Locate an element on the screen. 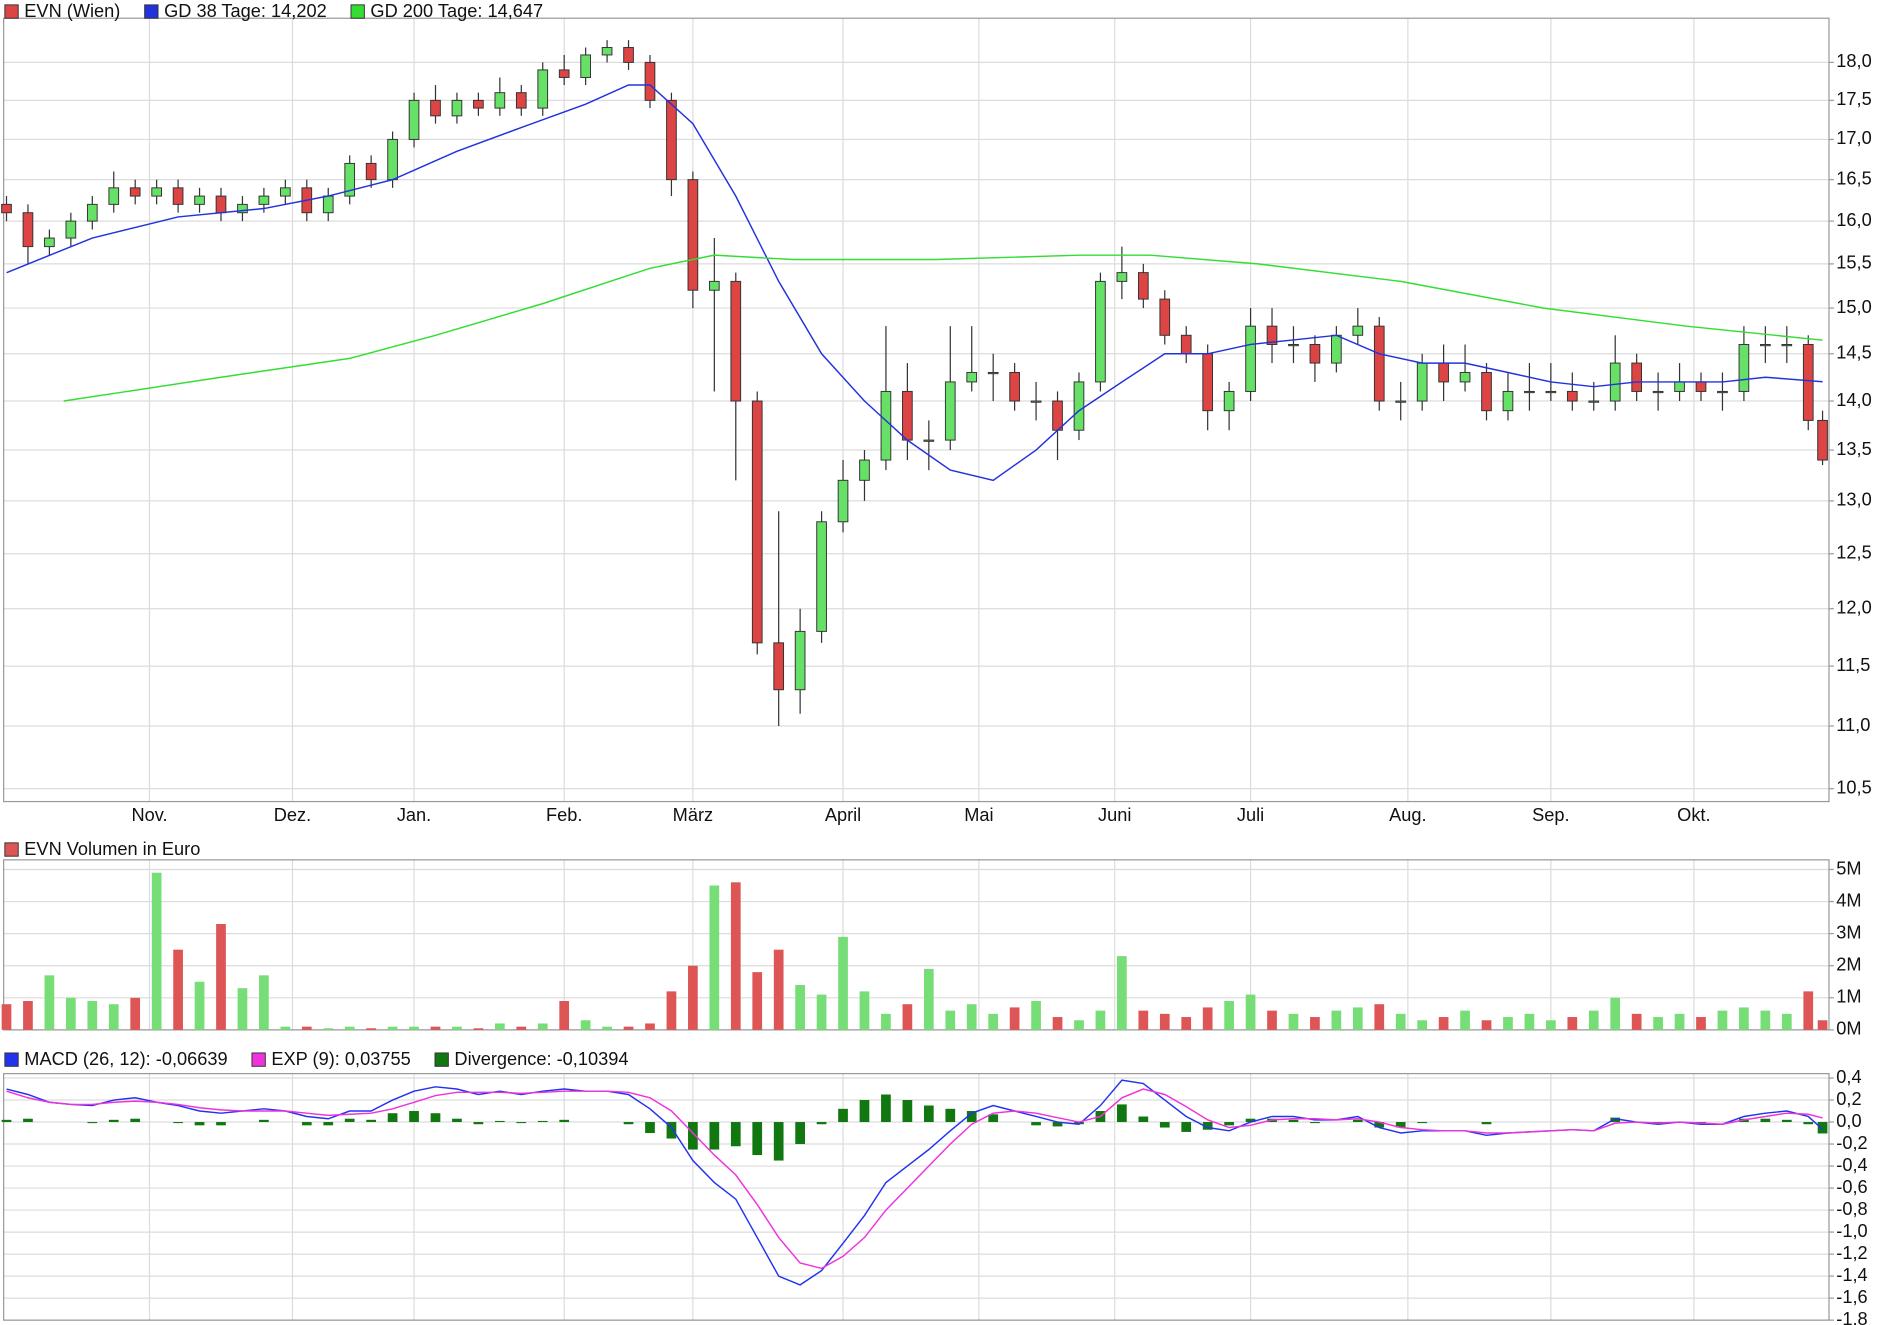 The height and width of the screenshot is (1325, 1880). y-tick-label: 15,0 is located at coordinates (1853, 307).